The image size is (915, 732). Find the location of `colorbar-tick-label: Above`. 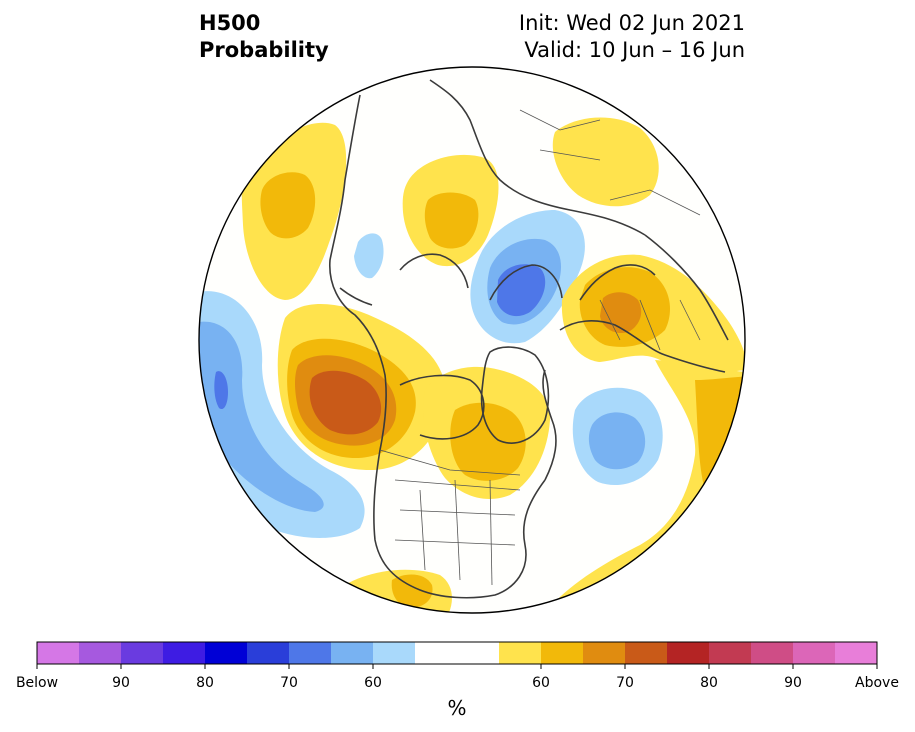

colorbar-tick-label: Above is located at coordinates (877, 683).